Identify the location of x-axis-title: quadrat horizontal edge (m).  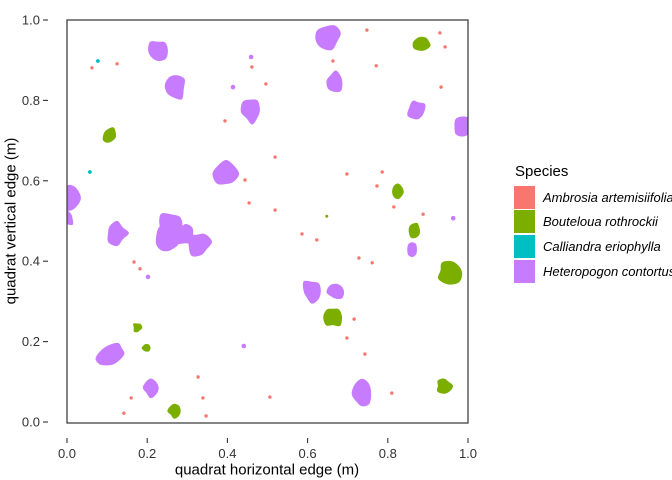
(267, 470).